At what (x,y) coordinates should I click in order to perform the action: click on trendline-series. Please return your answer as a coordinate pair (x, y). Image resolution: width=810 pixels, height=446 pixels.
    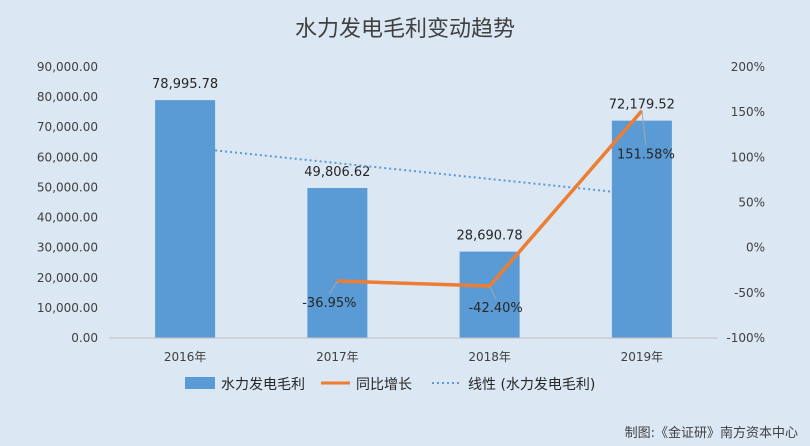
    Looking at the image, I should click on (413, 171).